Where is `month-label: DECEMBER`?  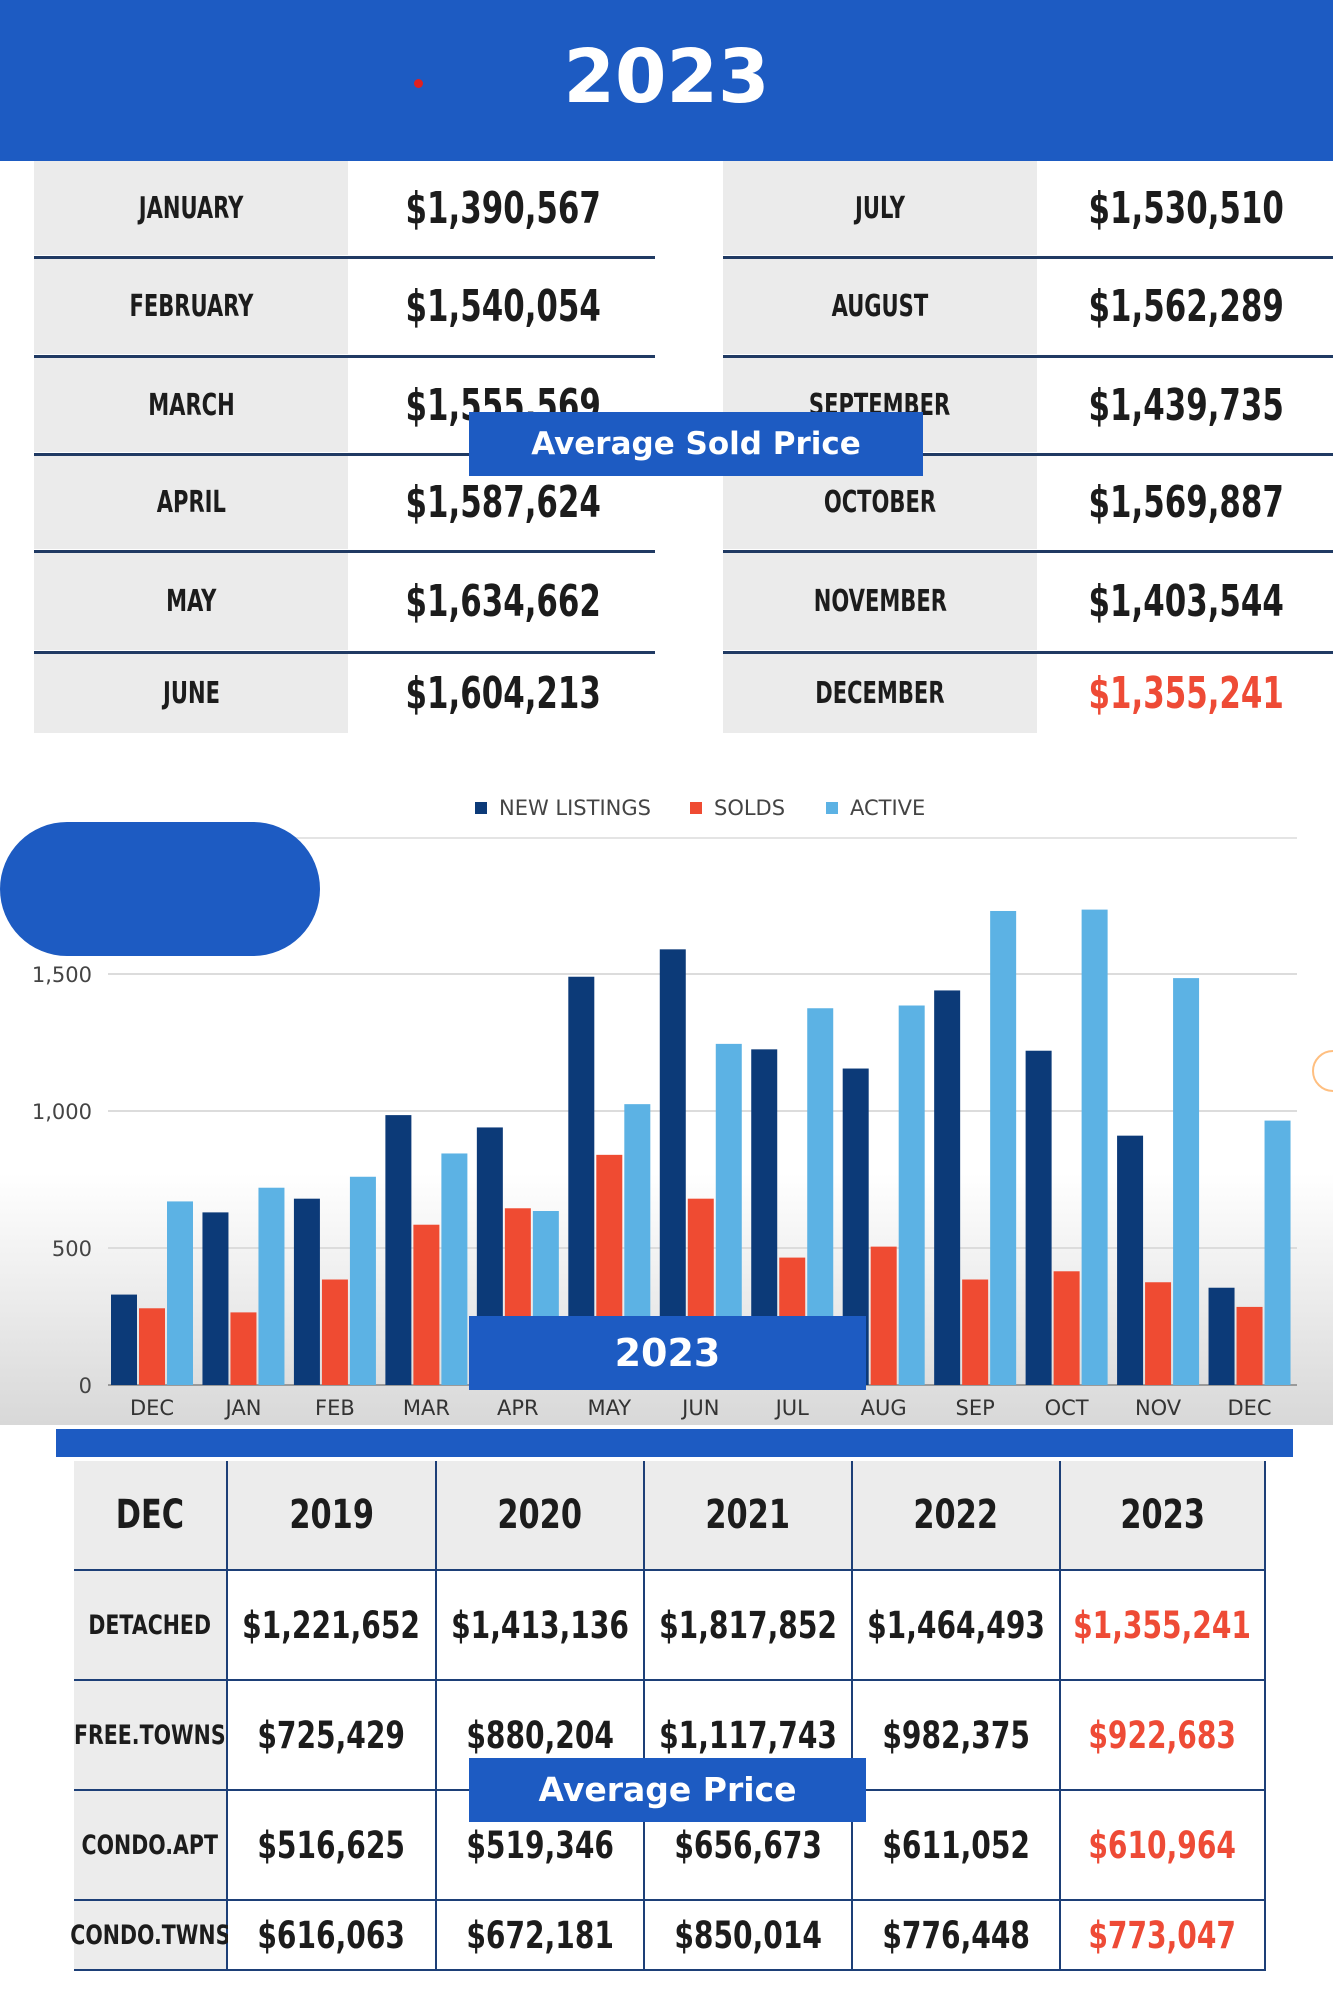
month-label: DECEMBER is located at coordinates (880, 693).